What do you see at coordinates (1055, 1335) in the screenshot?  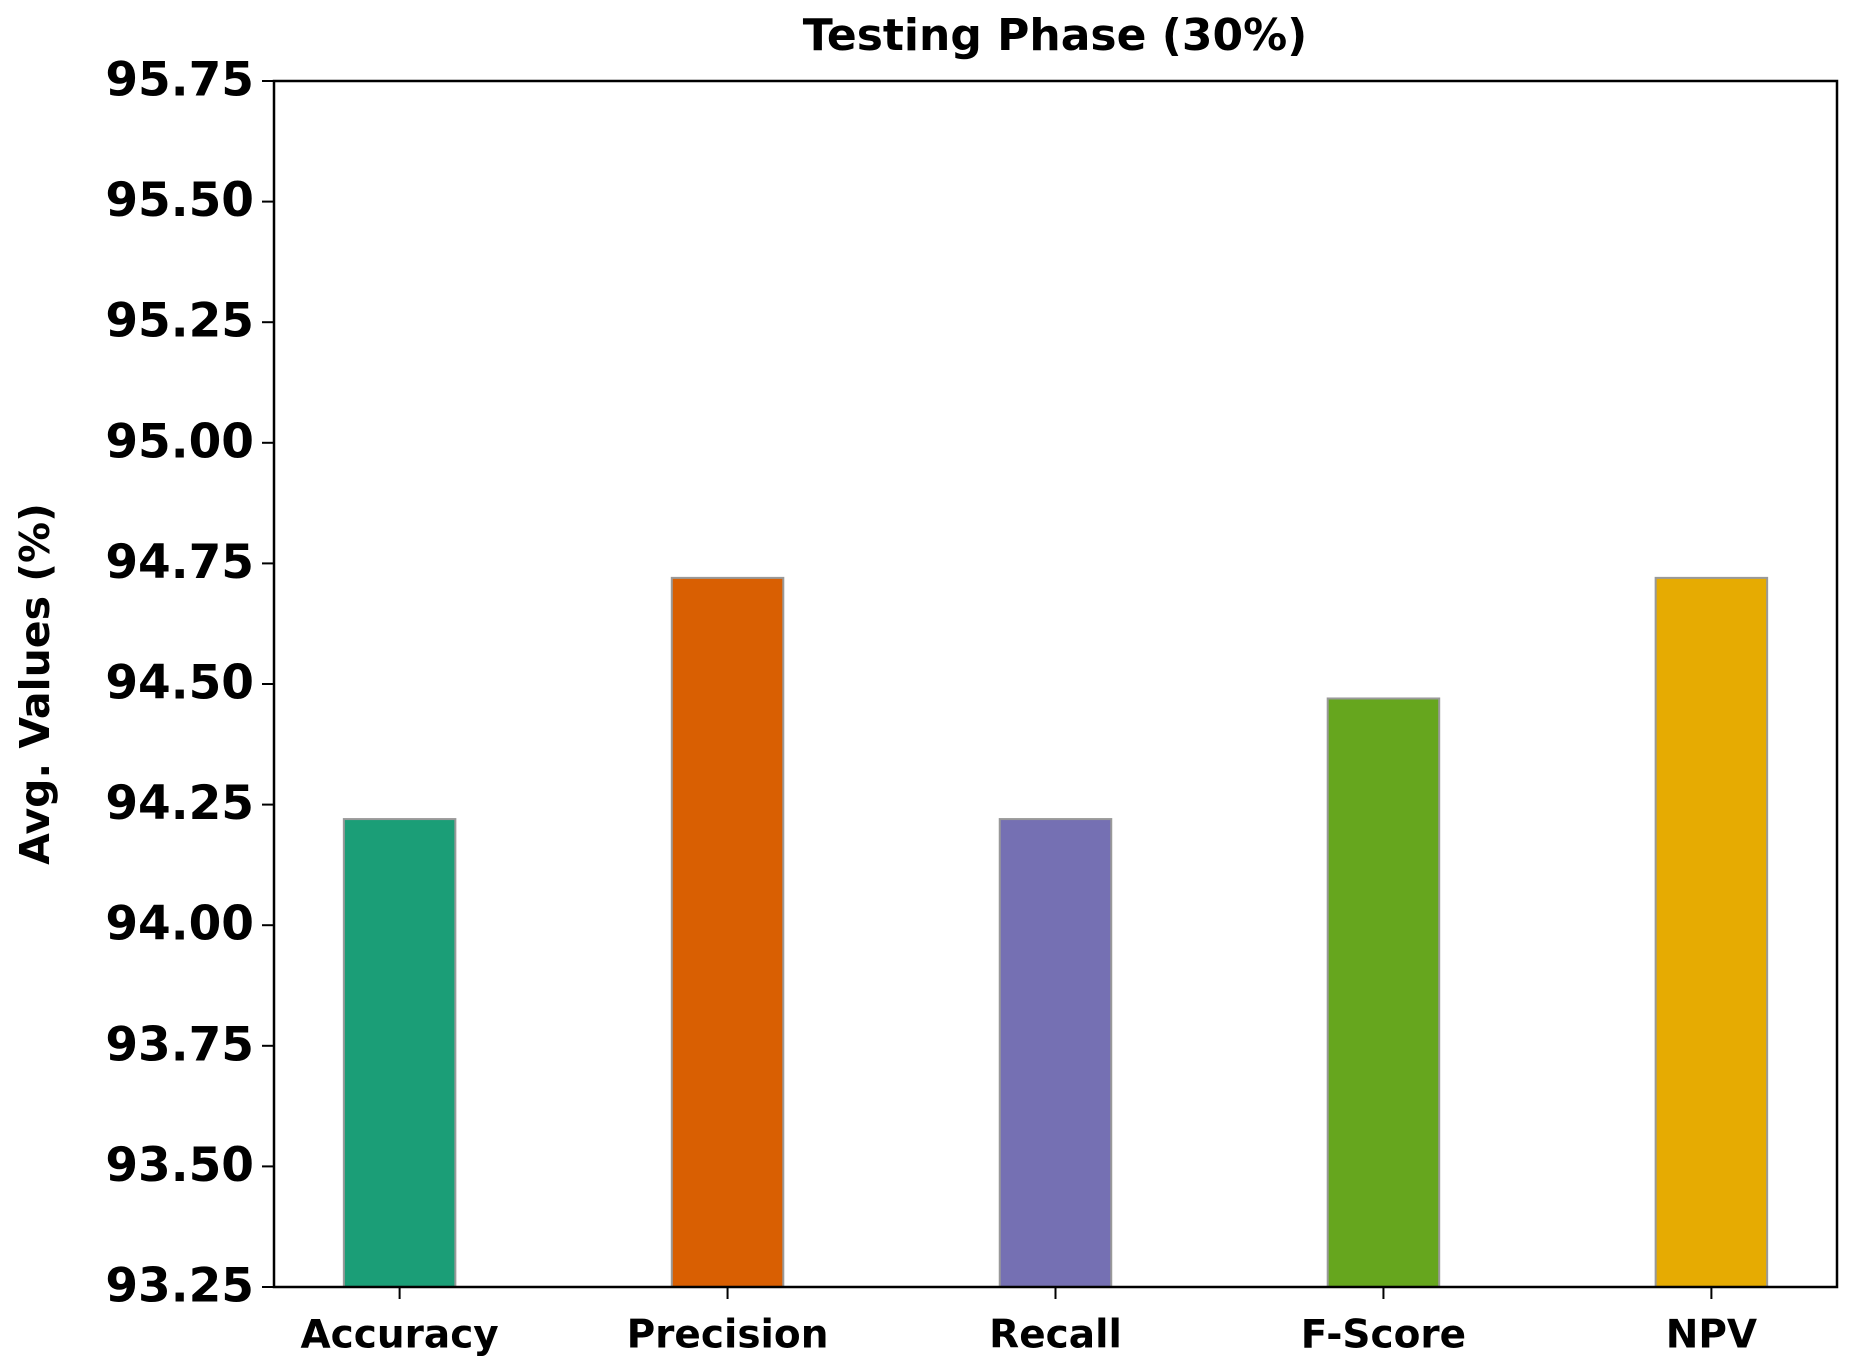 I see `x-tick-label: Recall` at bounding box center [1055, 1335].